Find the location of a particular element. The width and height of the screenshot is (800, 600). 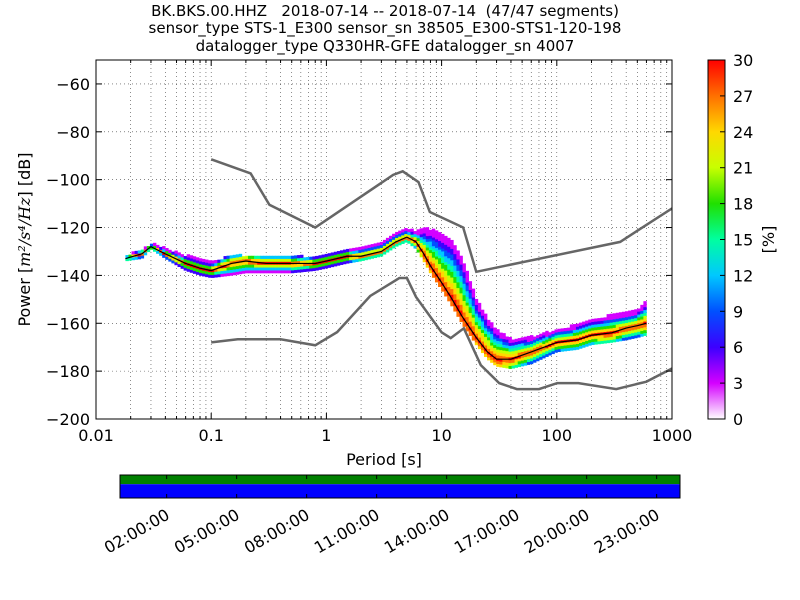

colorbar-tick-label: 3 is located at coordinates (738, 383).